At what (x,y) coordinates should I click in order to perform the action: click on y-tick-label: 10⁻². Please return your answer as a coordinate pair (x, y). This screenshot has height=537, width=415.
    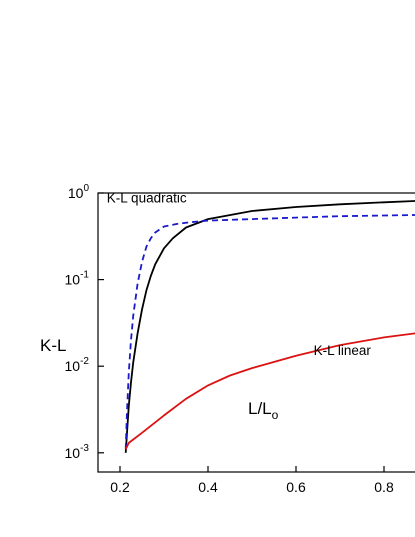
    Looking at the image, I should click on (77, 365).